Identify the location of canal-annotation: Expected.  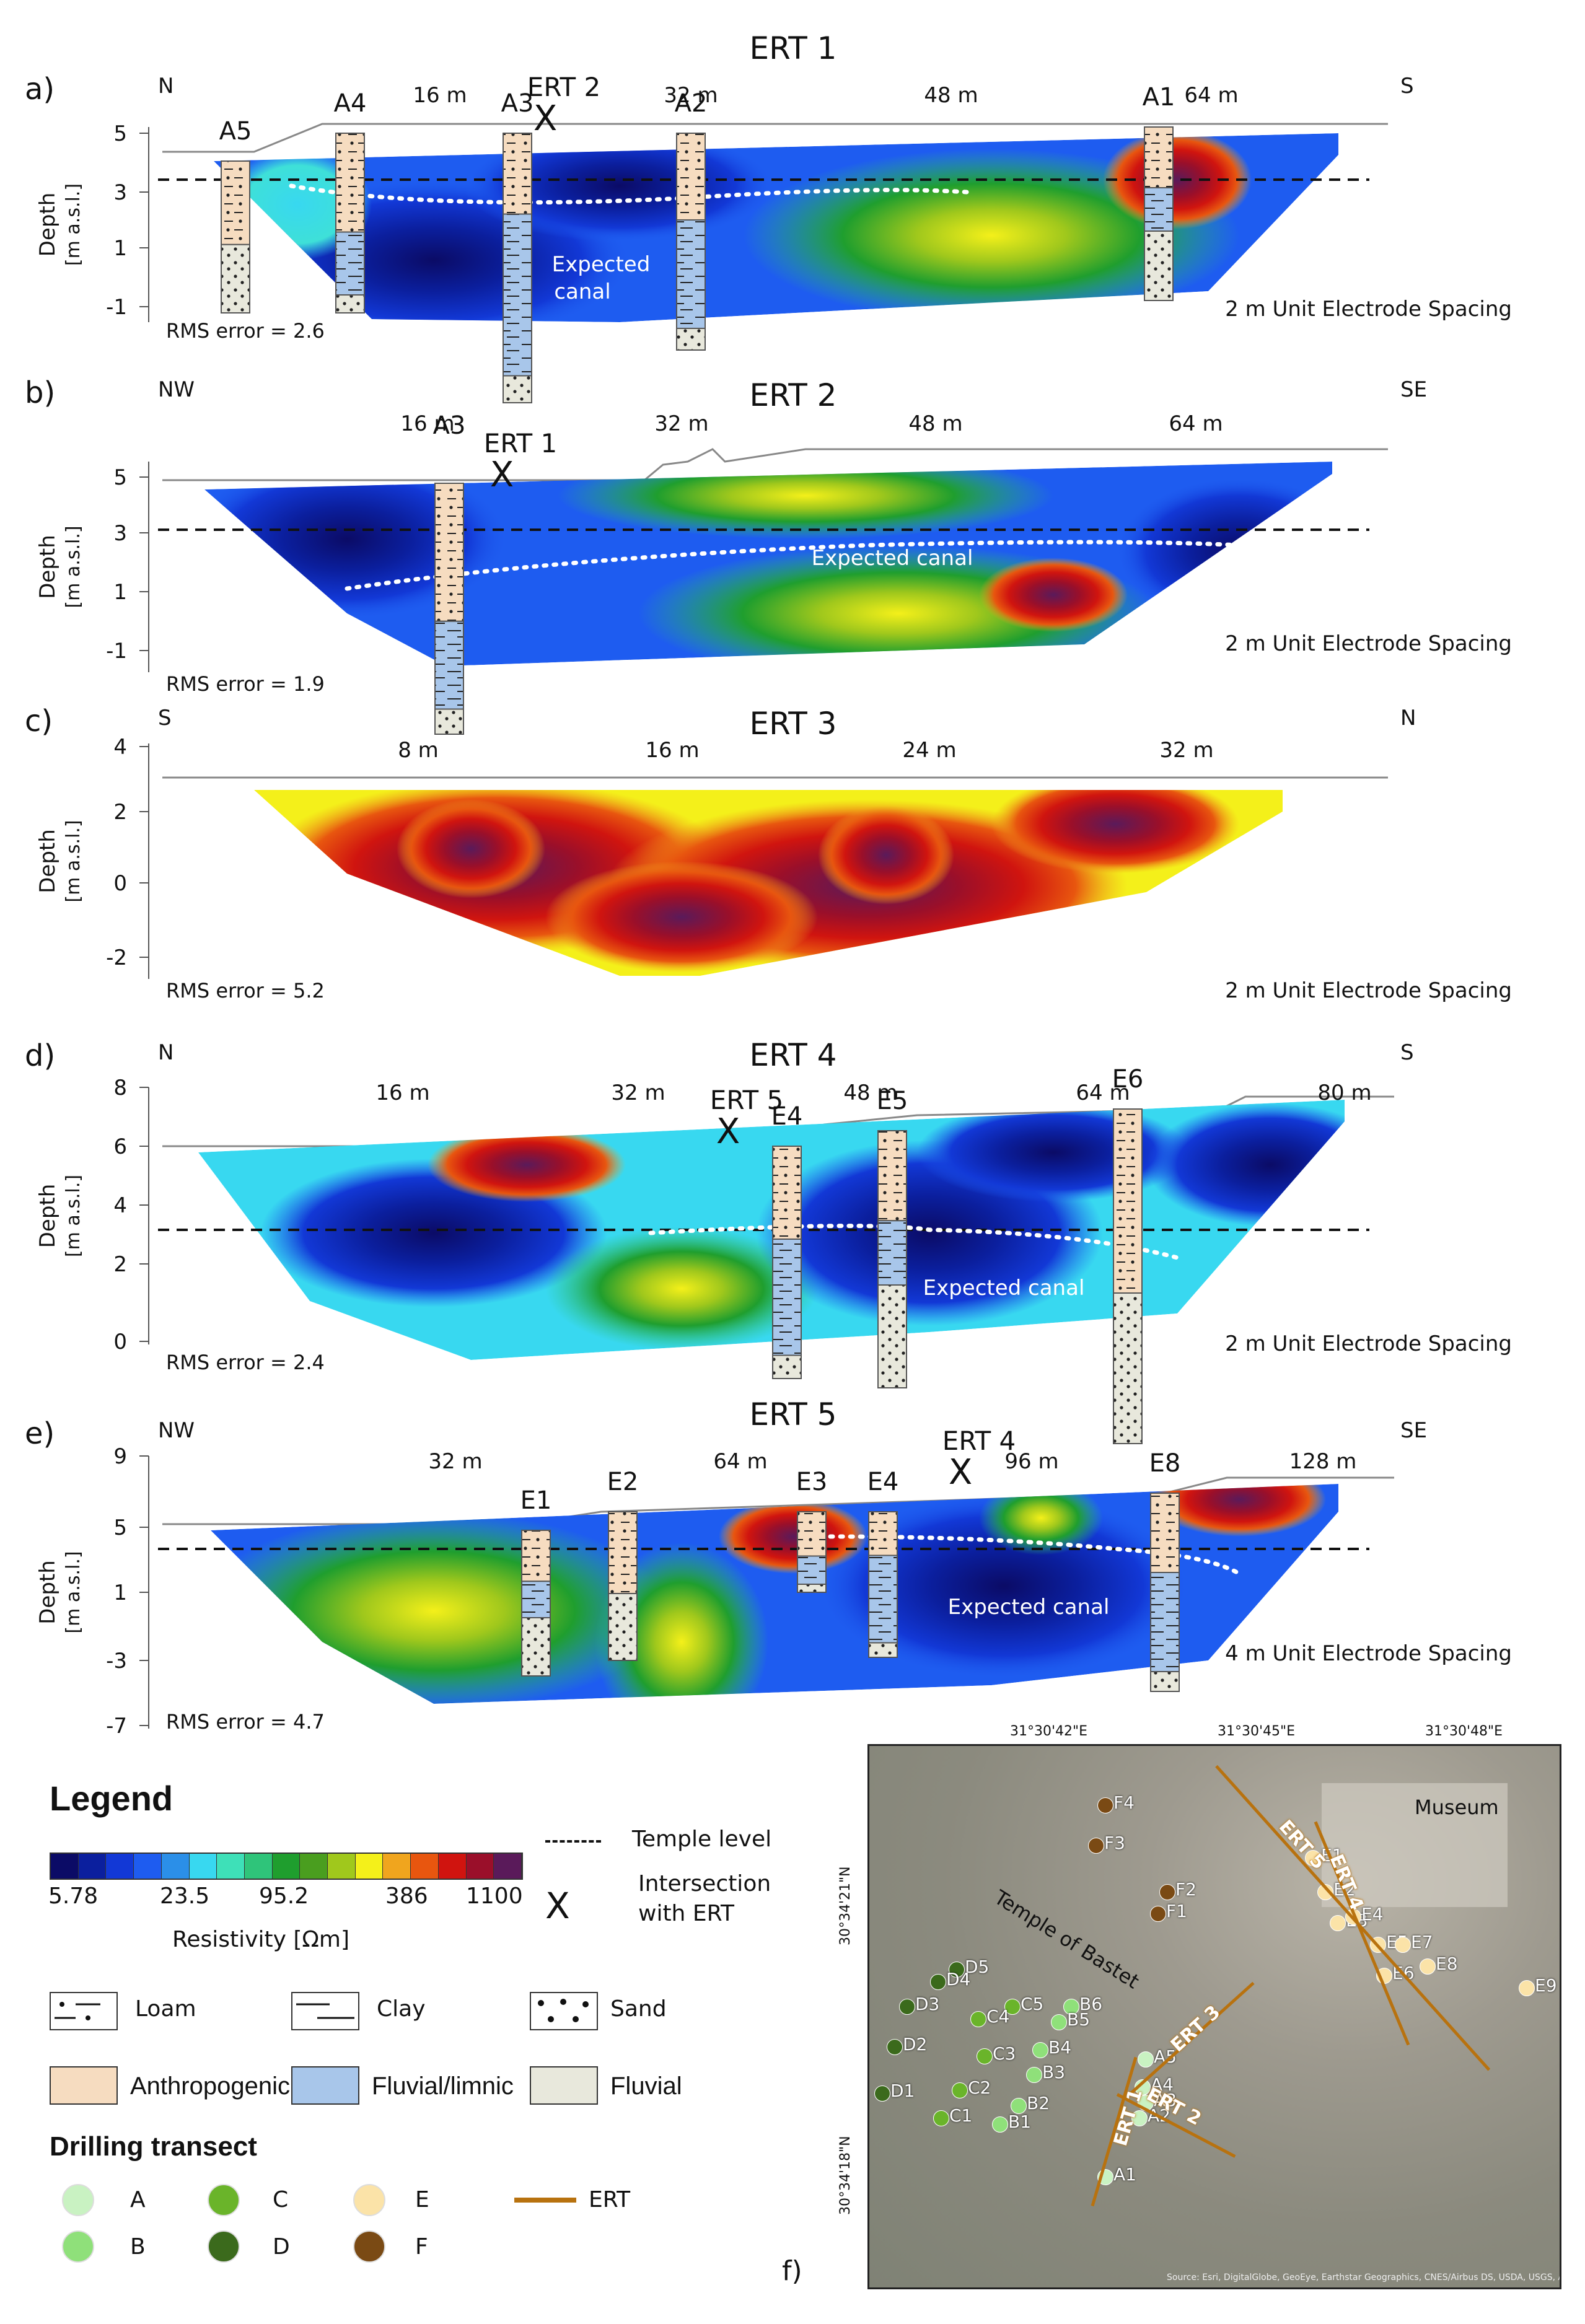
(601, 264).